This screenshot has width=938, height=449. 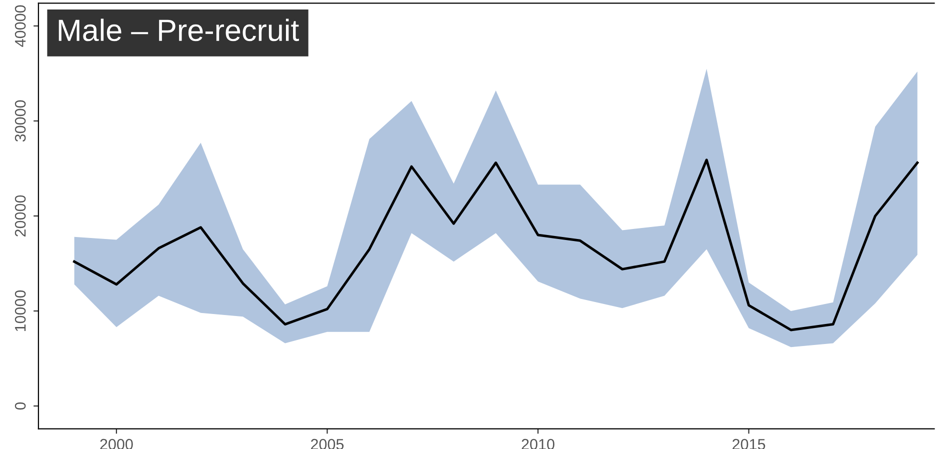 I want to click on y-tick-label: 20000, so click(x=20, y=215).